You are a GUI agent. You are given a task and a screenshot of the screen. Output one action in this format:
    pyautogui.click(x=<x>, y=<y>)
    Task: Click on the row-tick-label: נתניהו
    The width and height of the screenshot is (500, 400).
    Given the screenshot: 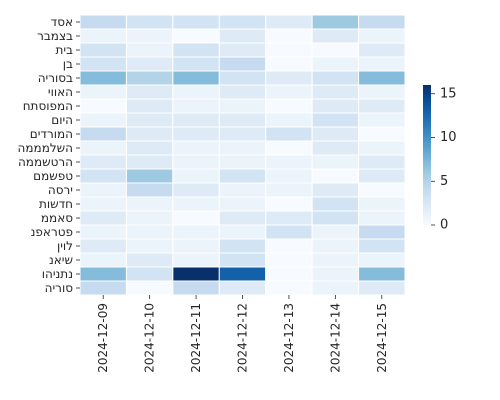 What is the action you would take?
    pyautogui.click(x=57, y=274)
    